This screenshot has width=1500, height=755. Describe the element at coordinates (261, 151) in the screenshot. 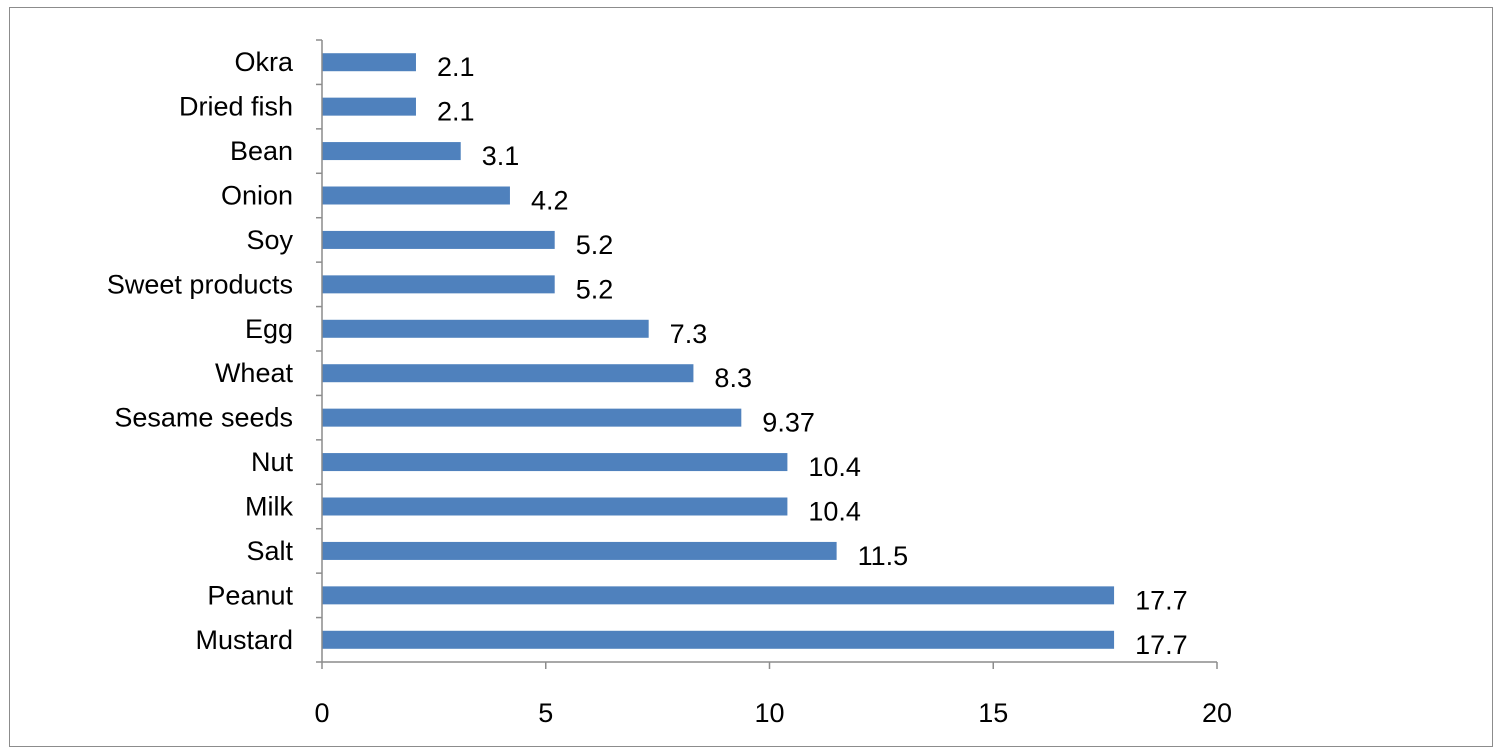

I see `category-label: Bean` at that location.